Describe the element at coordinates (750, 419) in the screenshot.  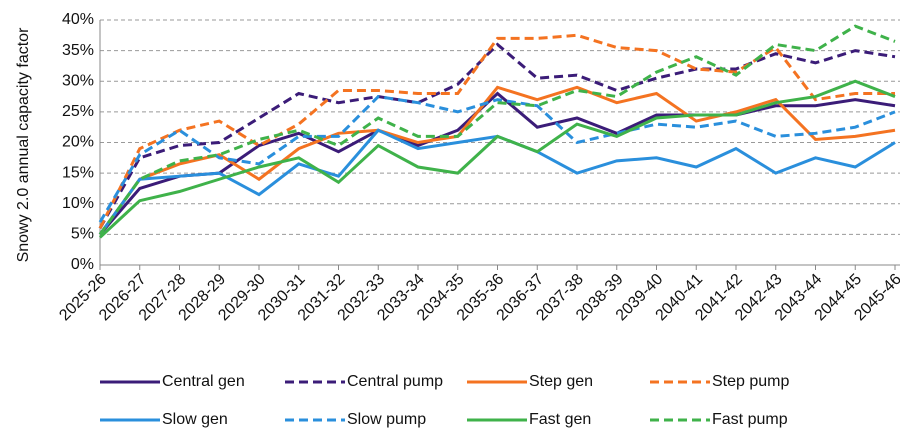
I see `legend-label: Fast pump` at that location.